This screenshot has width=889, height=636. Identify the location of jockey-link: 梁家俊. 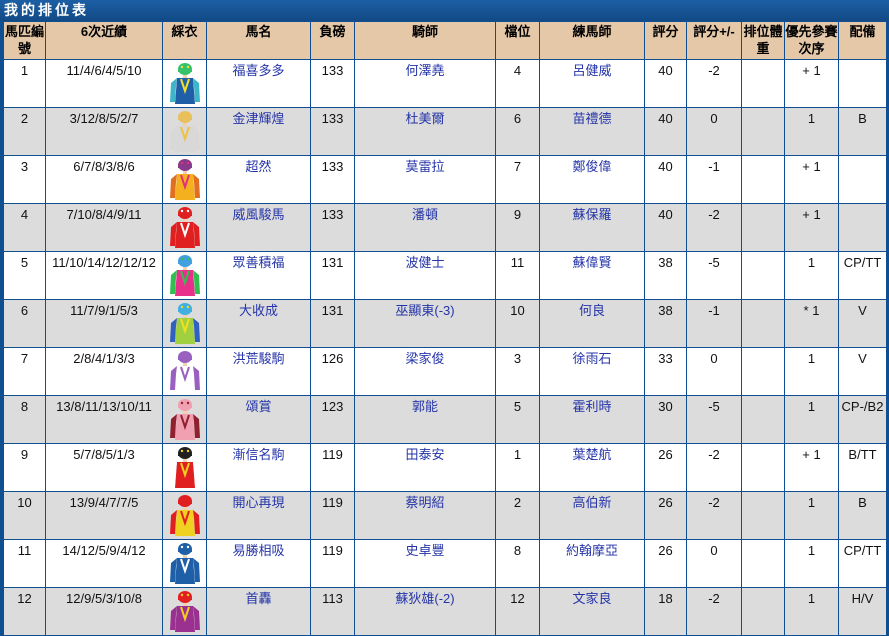
(425, 371).